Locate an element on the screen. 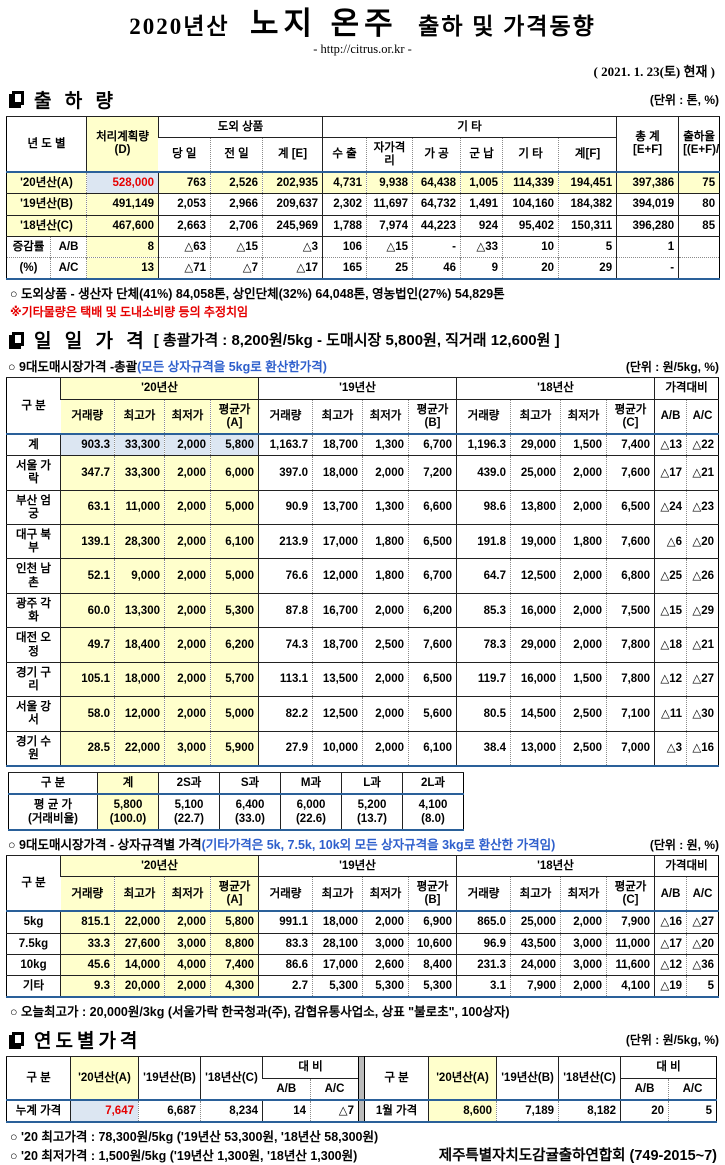  col-group-y18: '18년산 is located at coordinates (555, 388).